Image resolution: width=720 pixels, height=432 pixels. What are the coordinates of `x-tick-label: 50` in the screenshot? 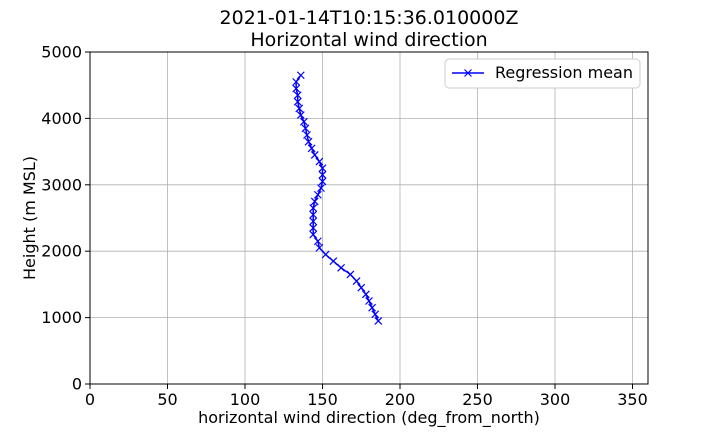 It's located at (167, 399).